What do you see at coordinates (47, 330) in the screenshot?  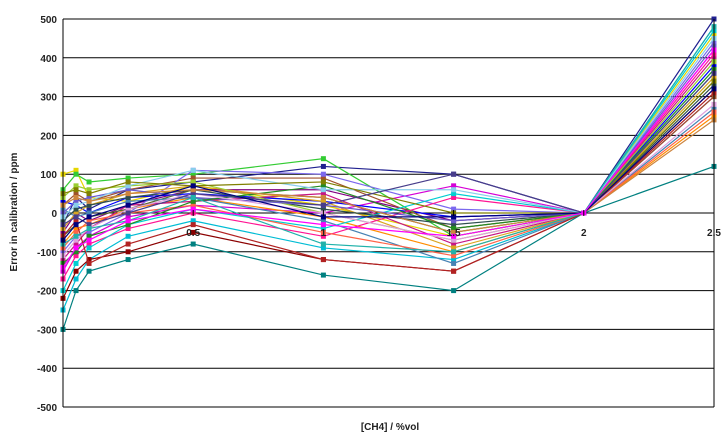 I see `y-tick-label: -300` at bounding box center [47, 330].